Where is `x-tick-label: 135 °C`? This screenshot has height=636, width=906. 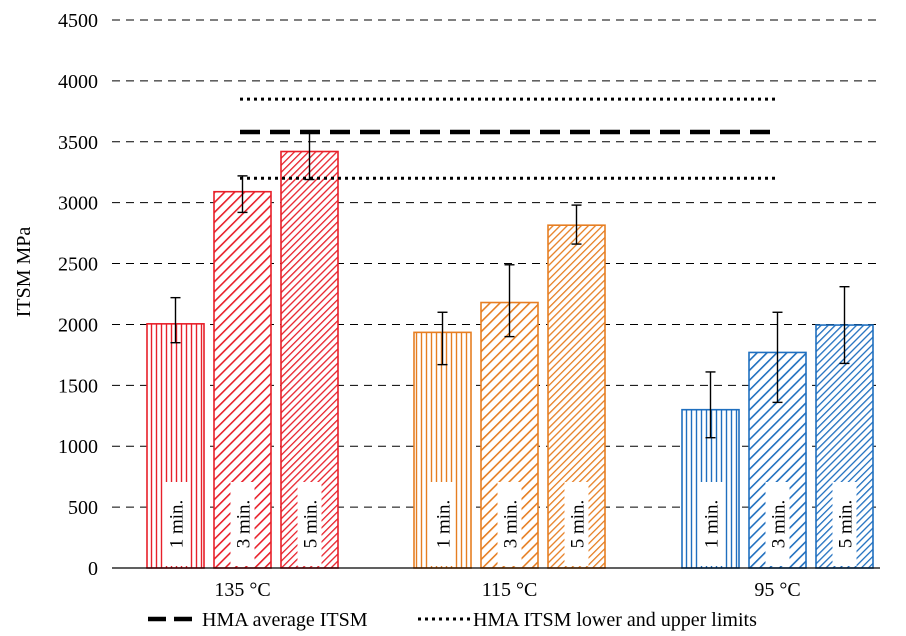 x-tick-label: 135 °C is located at coordinates (242, 590).